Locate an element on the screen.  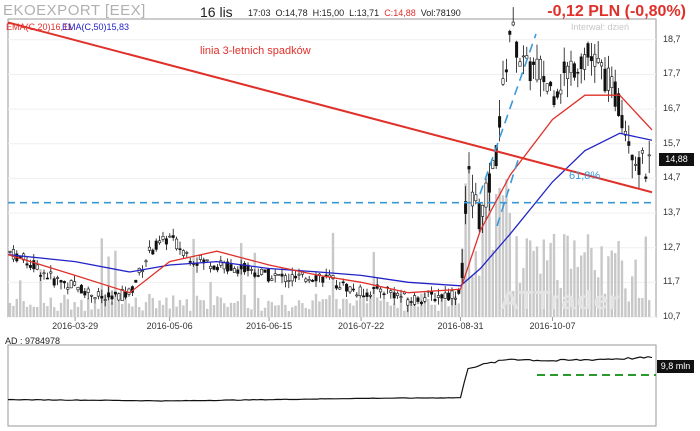
price-tick-label: 15,7 is located at coordinates (672, 142).